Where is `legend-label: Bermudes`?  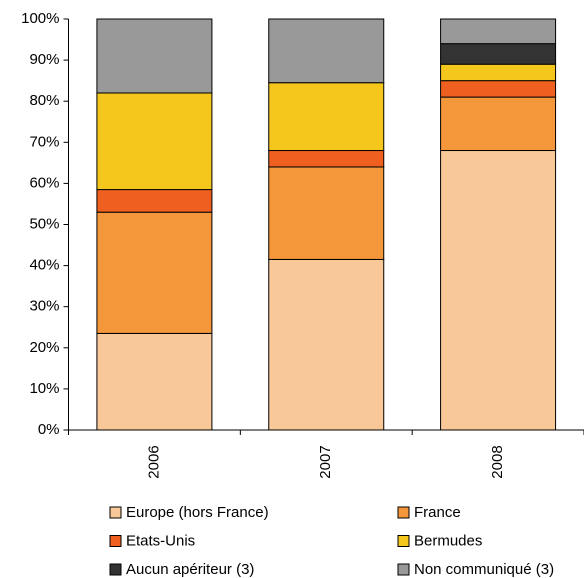 legend-label: Bermudes is located at coordinates (448, 540).